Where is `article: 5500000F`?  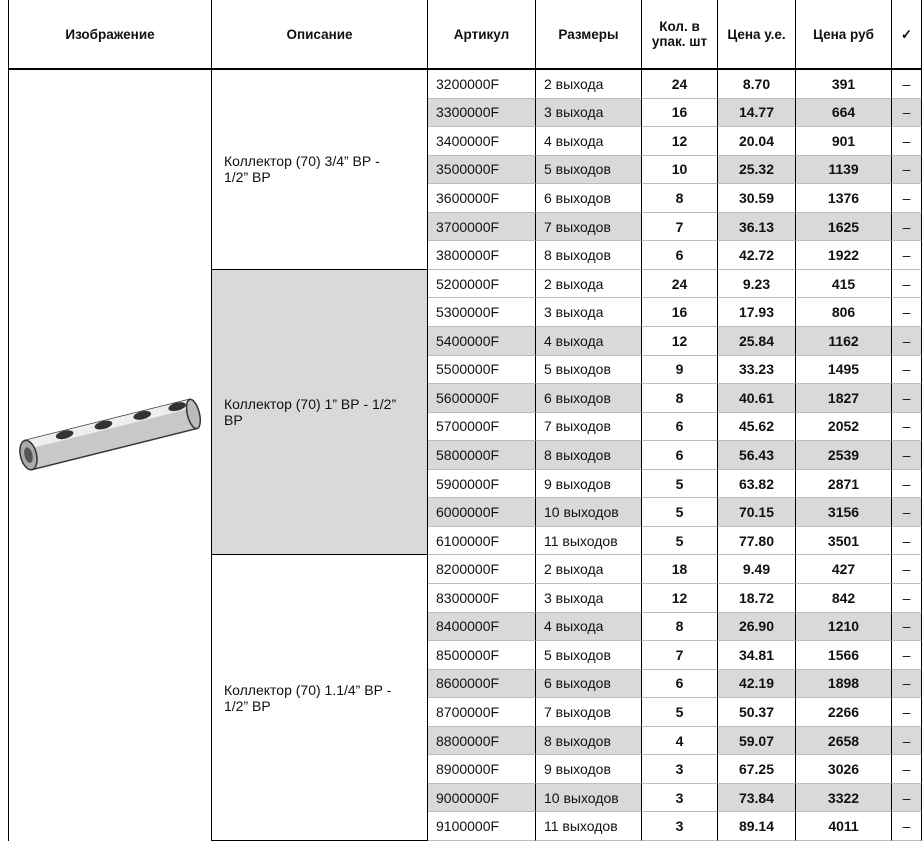
article: 5500000F is located at coordinates (482, 370).